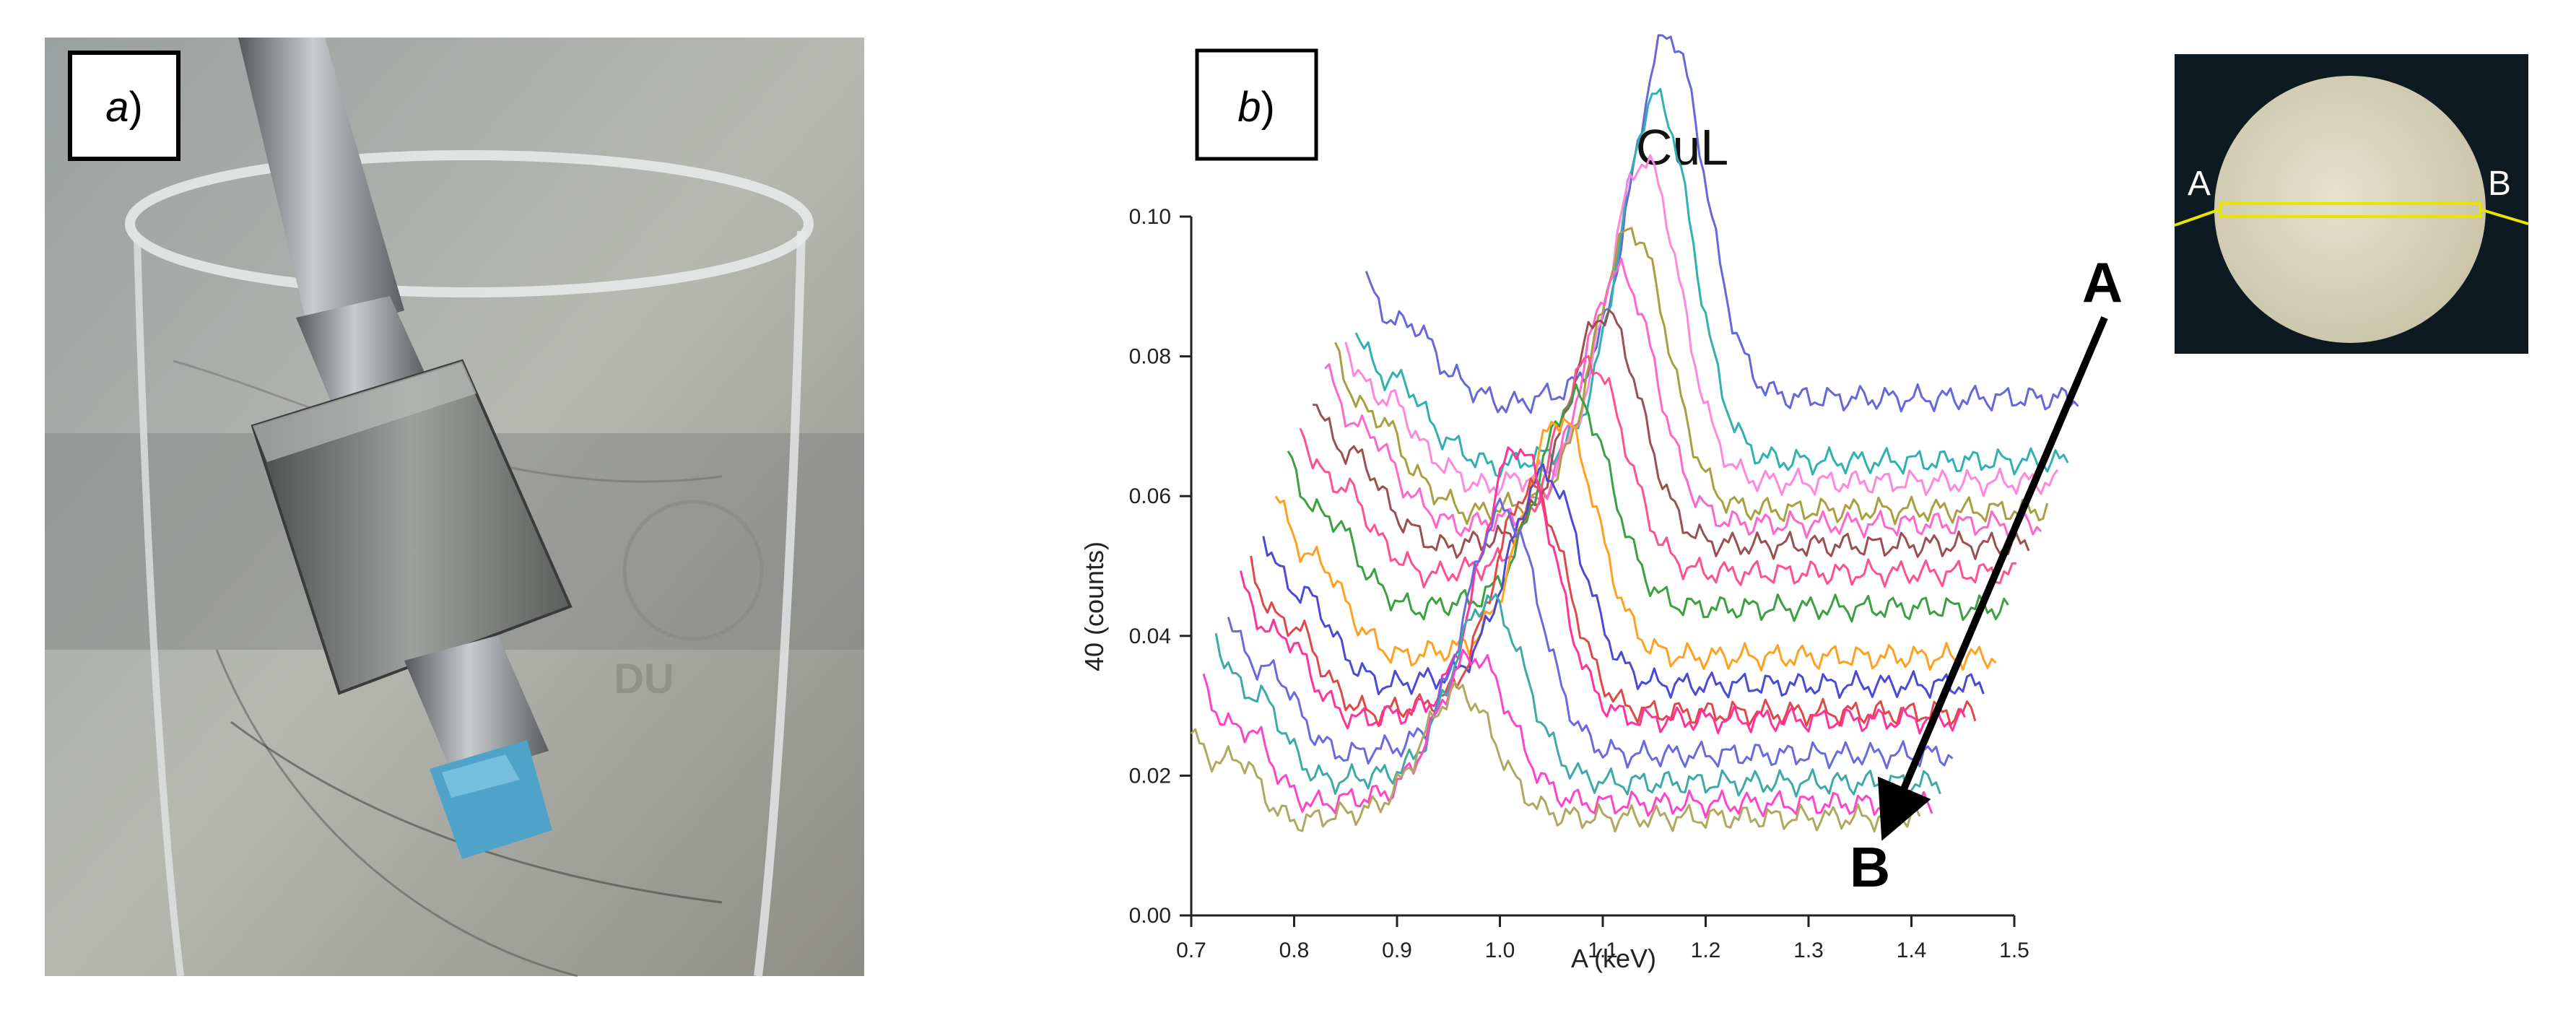 The width and height of the screenshot is (2576, 1023). Describe the element at coordinates (1912, 951) in the screenshot. I see `x-tick-label: 1.4` at that location.